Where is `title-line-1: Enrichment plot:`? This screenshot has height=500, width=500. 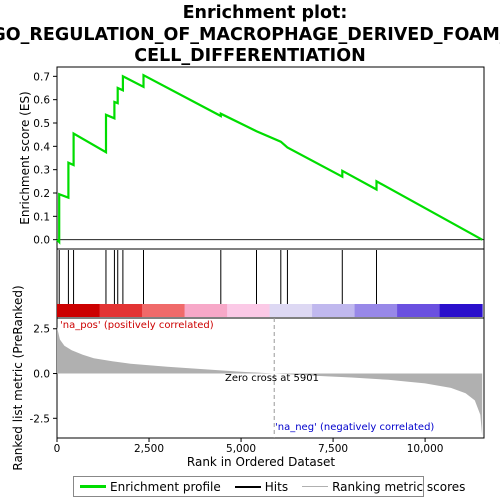 title-line-1: Enrichment plot: is located at coordinates (265, 13).